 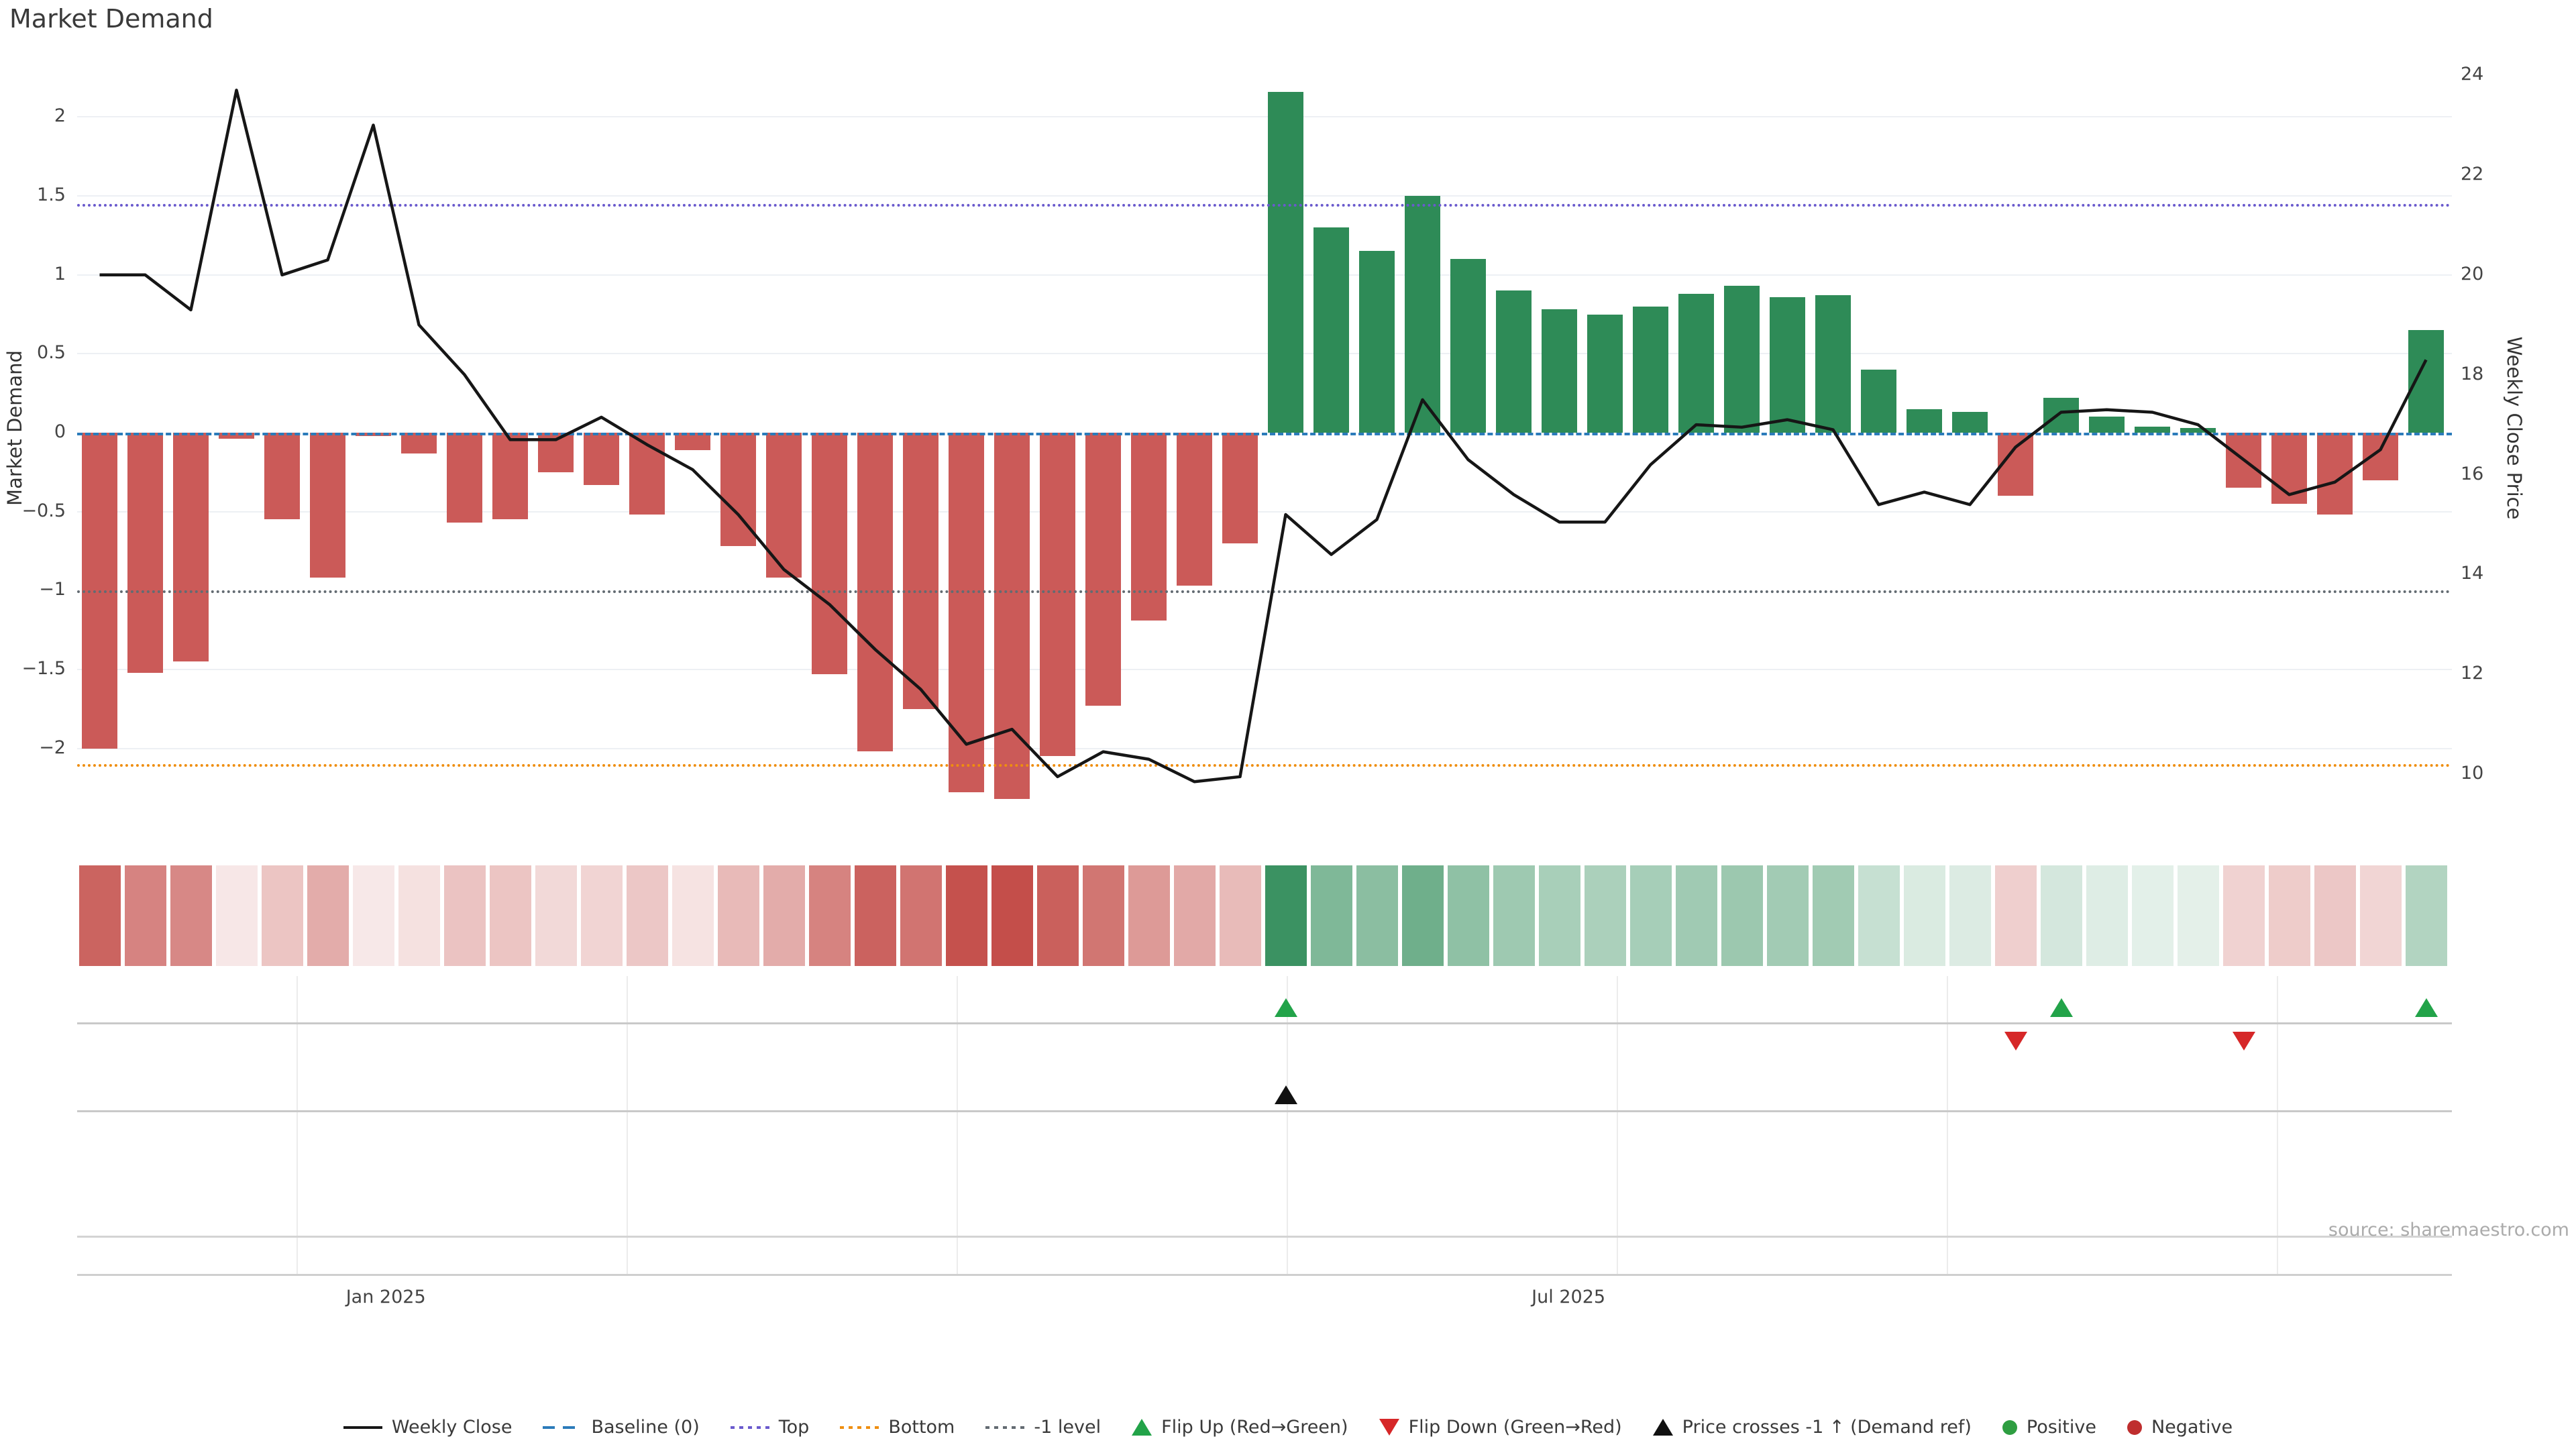 What do you see at coordinates (2009, 1427) in the screenshot?
I see `positive-dot-icon` at bounding box center [2009, 1427].